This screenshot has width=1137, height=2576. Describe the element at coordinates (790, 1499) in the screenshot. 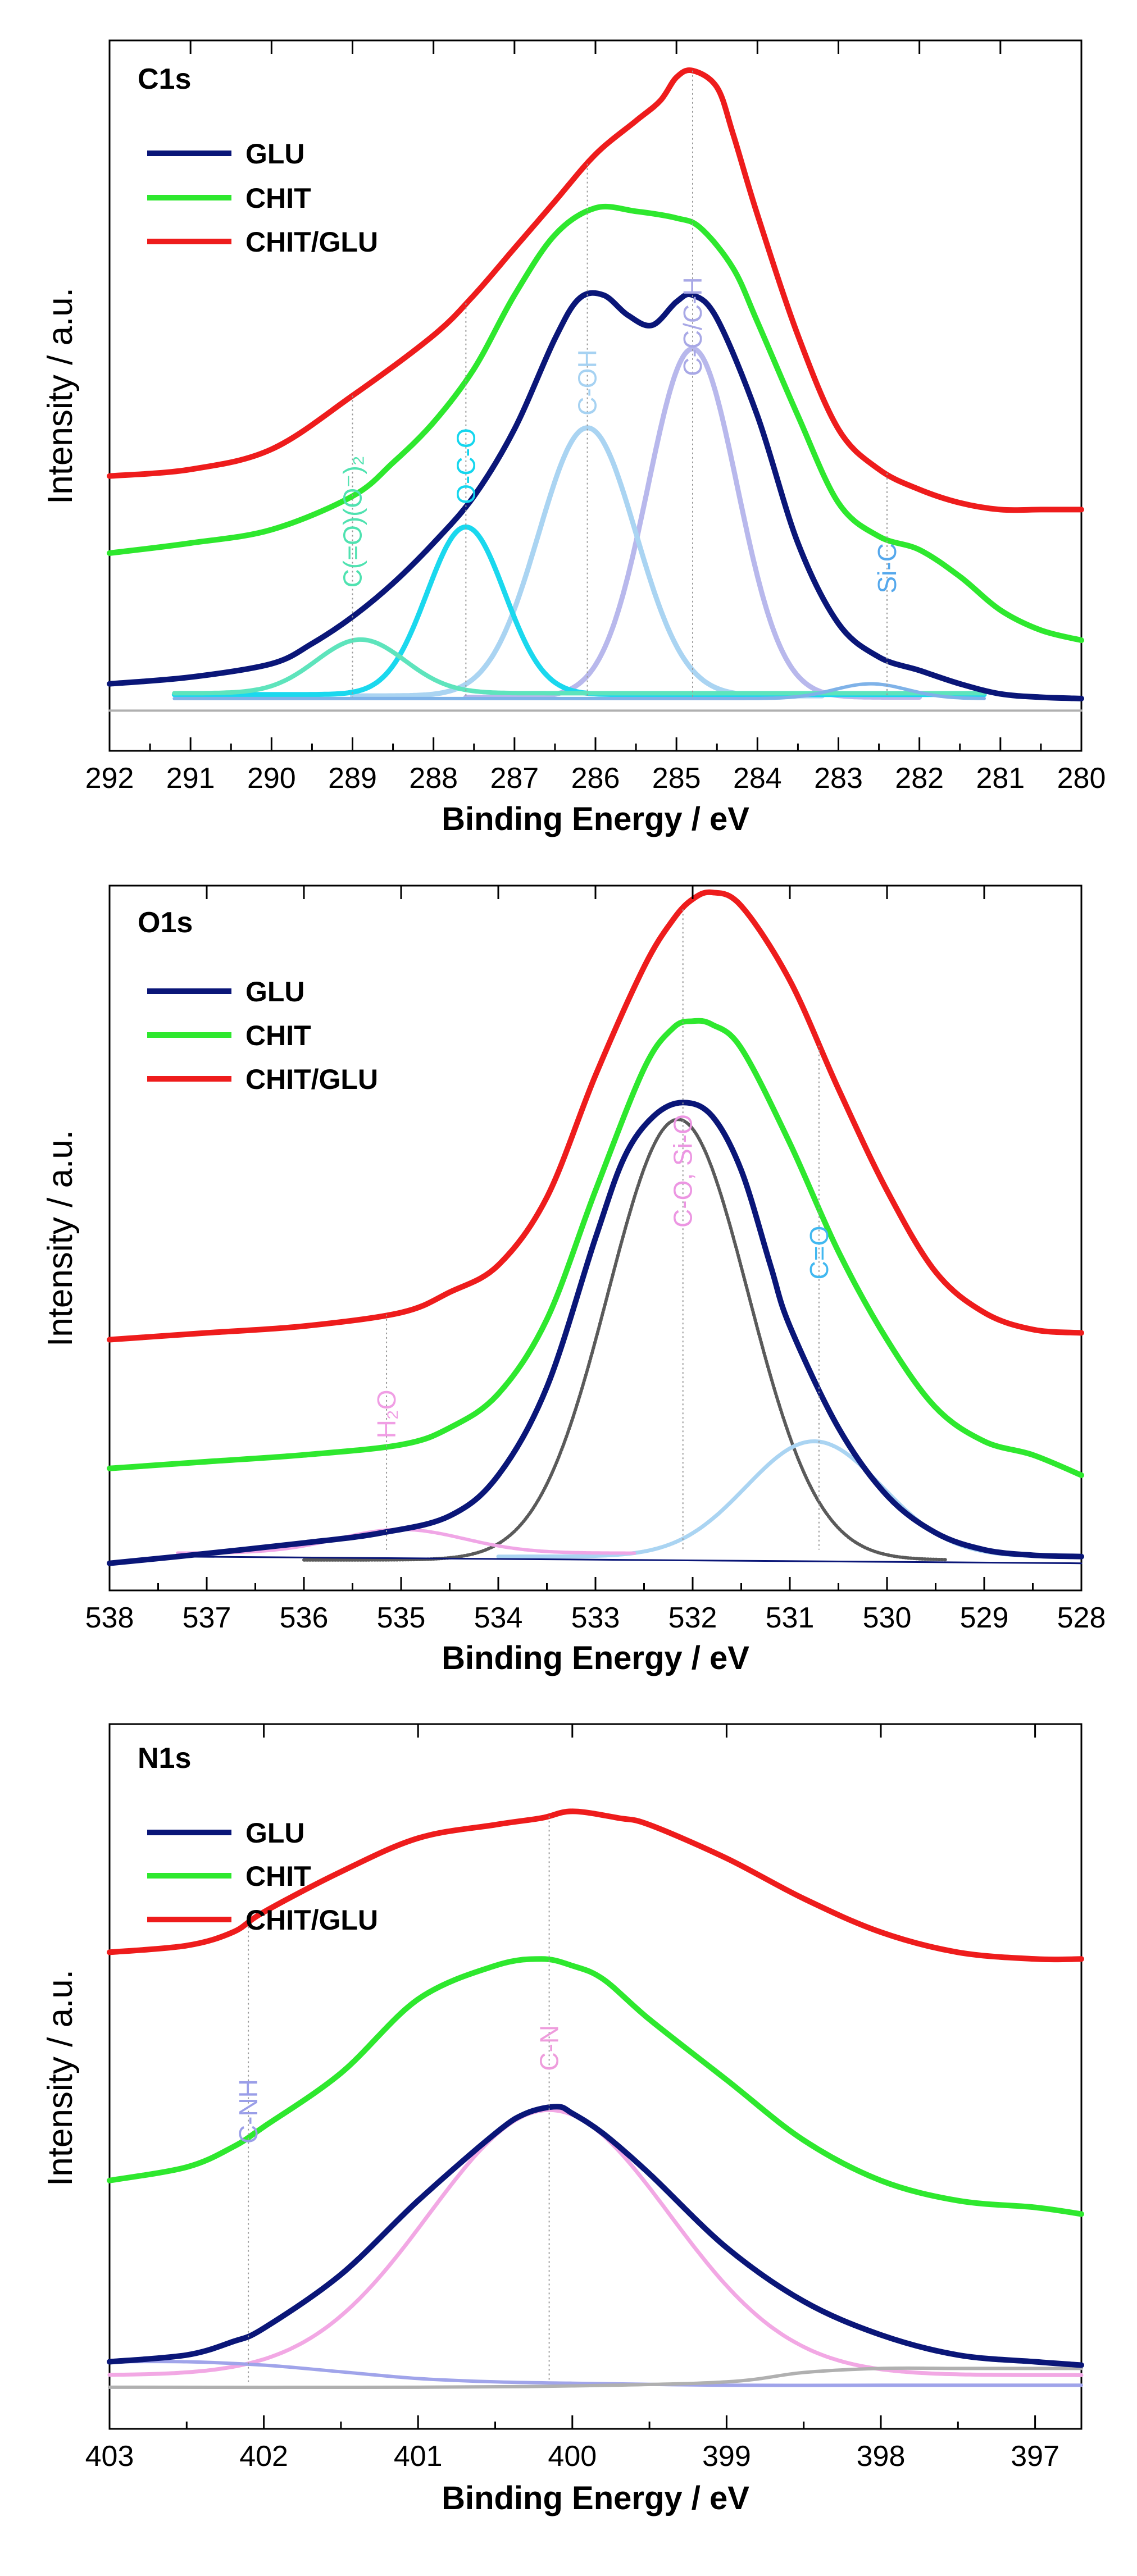

I see `series-c-o` at that location.